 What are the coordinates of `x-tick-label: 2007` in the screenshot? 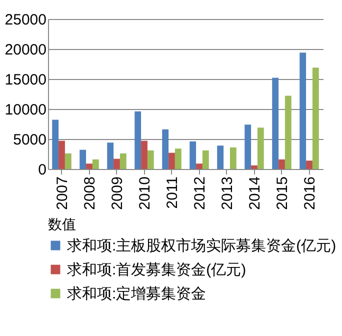 It's located at (62, 193).